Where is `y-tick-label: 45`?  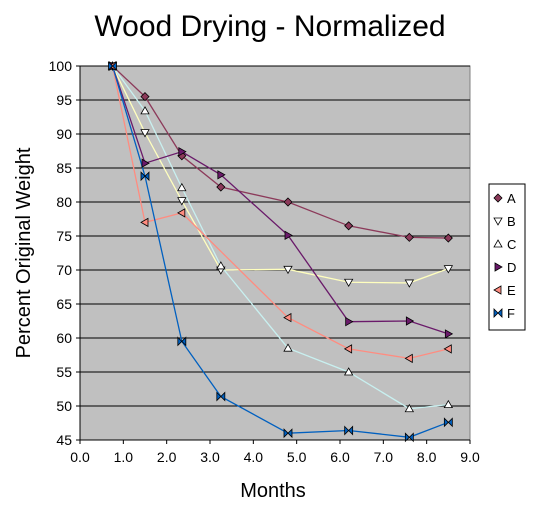
y-tick-label: 45 is located at coordinates (64, 440).